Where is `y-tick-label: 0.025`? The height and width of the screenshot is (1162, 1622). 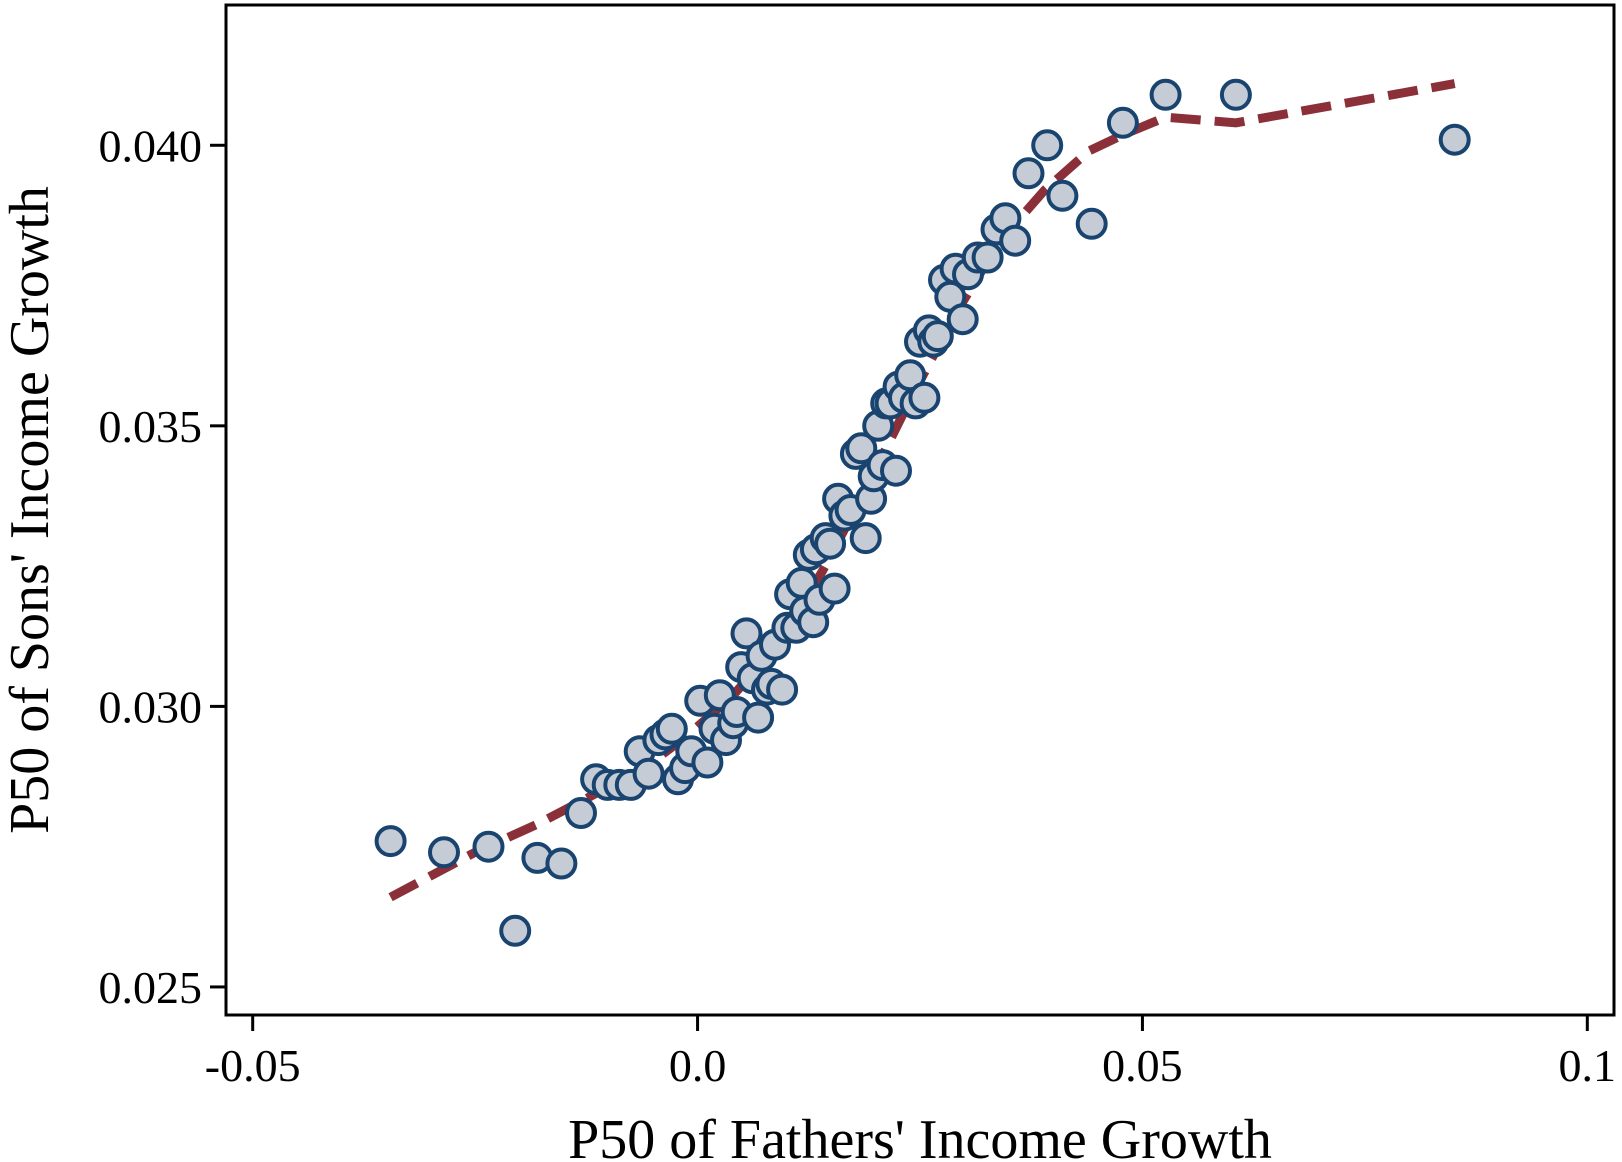
y-tick-label: 0.025 is located at coordinates (151, 987).